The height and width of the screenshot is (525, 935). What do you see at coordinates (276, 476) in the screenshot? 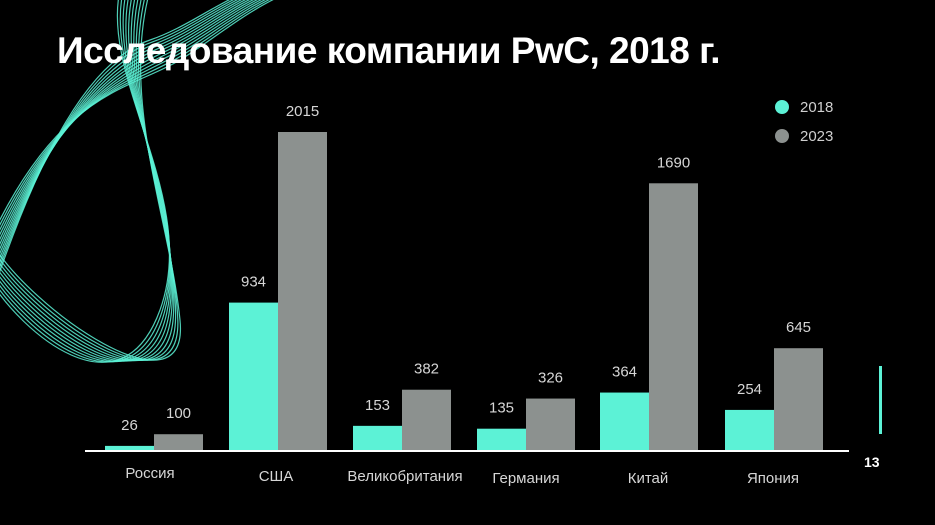
I see `category-label-2: США` at bounding box center [276, 476].